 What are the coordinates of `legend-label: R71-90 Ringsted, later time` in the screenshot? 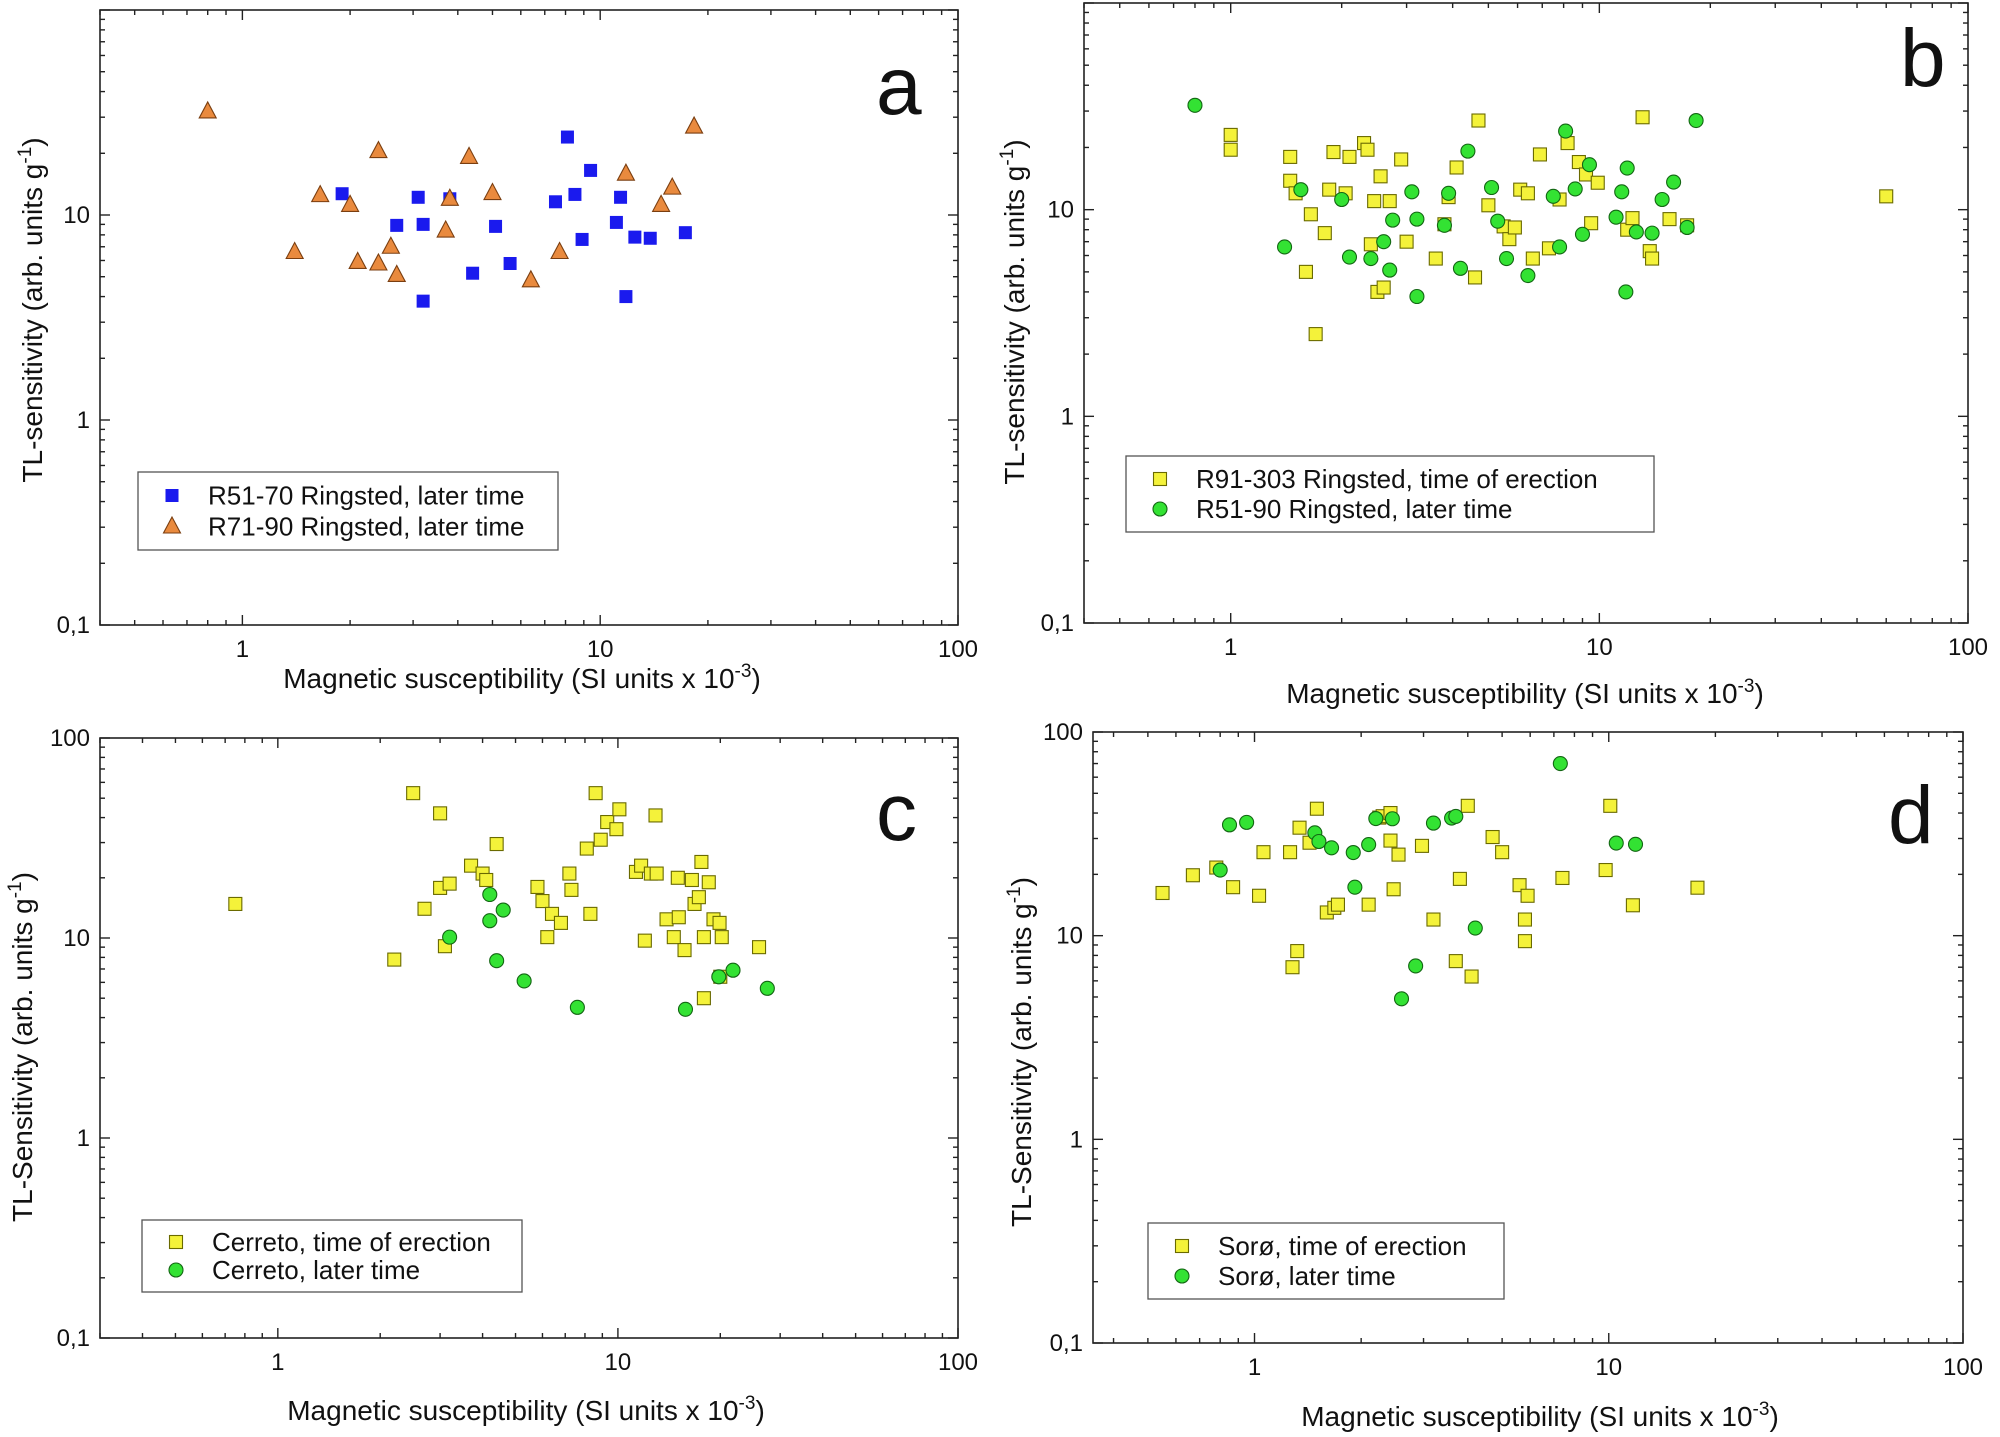 It's located at (366, 527).